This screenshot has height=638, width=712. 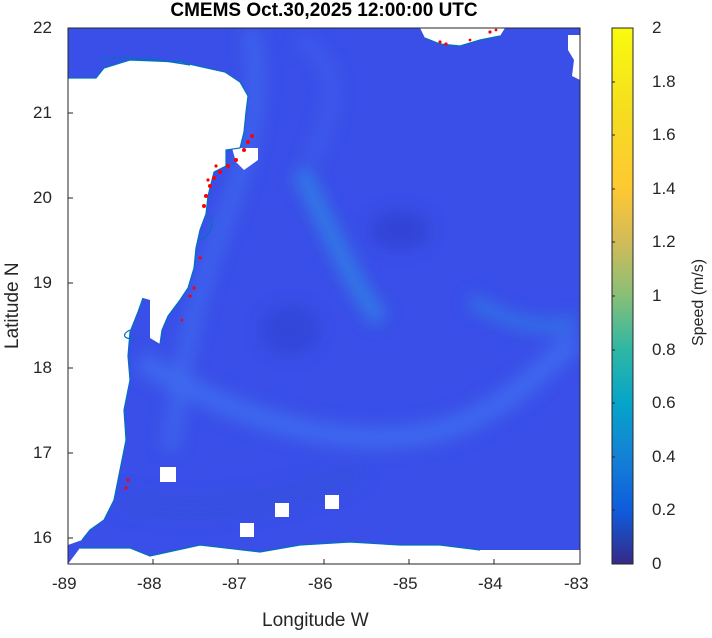 What do you see at coordinates (234, 583) in the screenshot?
I see `x-tick-label: -87` at bounding box center [234, 583].